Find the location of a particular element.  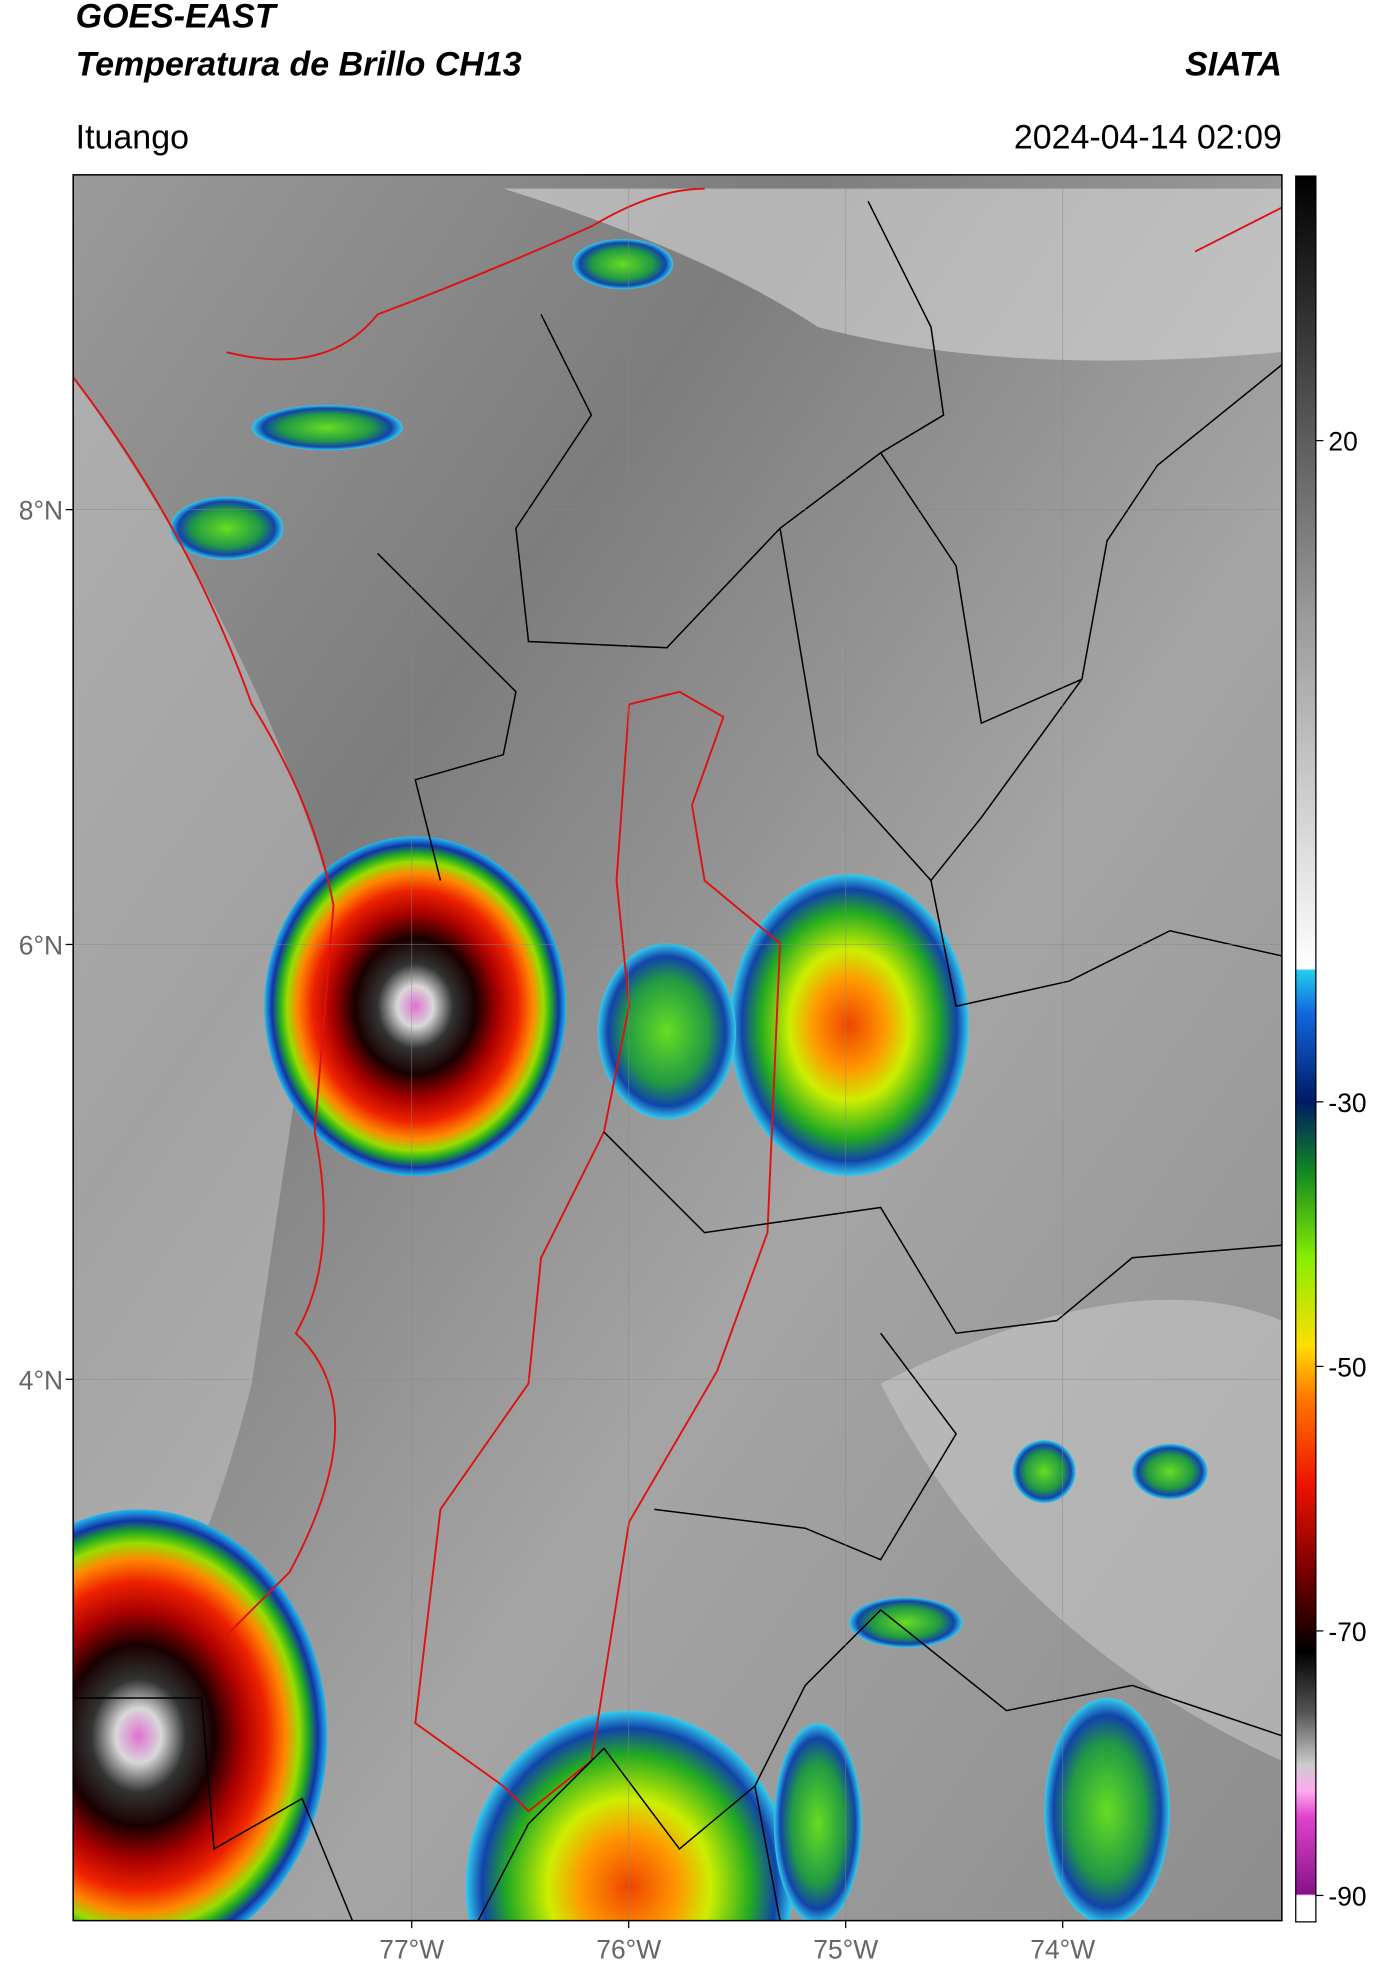

colorbar-tick-label: -50 is located at coordinates (1347, 1367).